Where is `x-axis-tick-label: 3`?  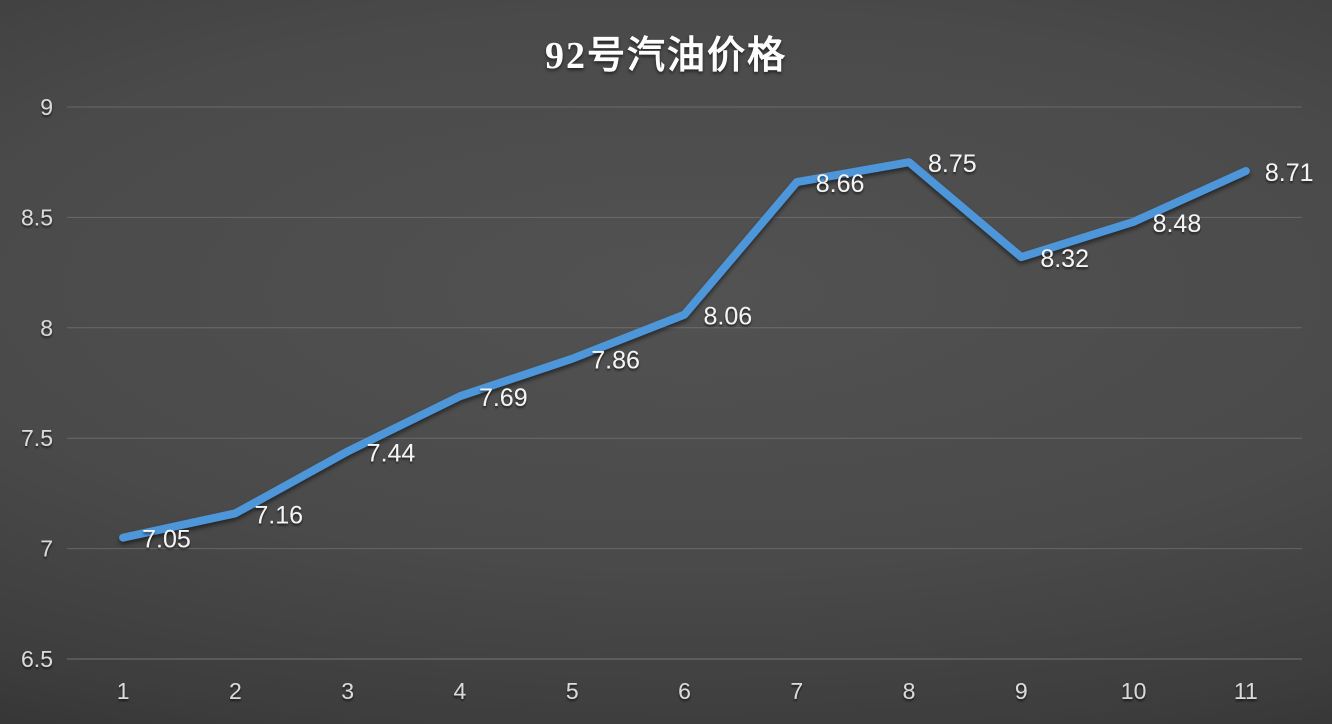
x-axis-tick-label: 3 is located at coordinates (347, 691).